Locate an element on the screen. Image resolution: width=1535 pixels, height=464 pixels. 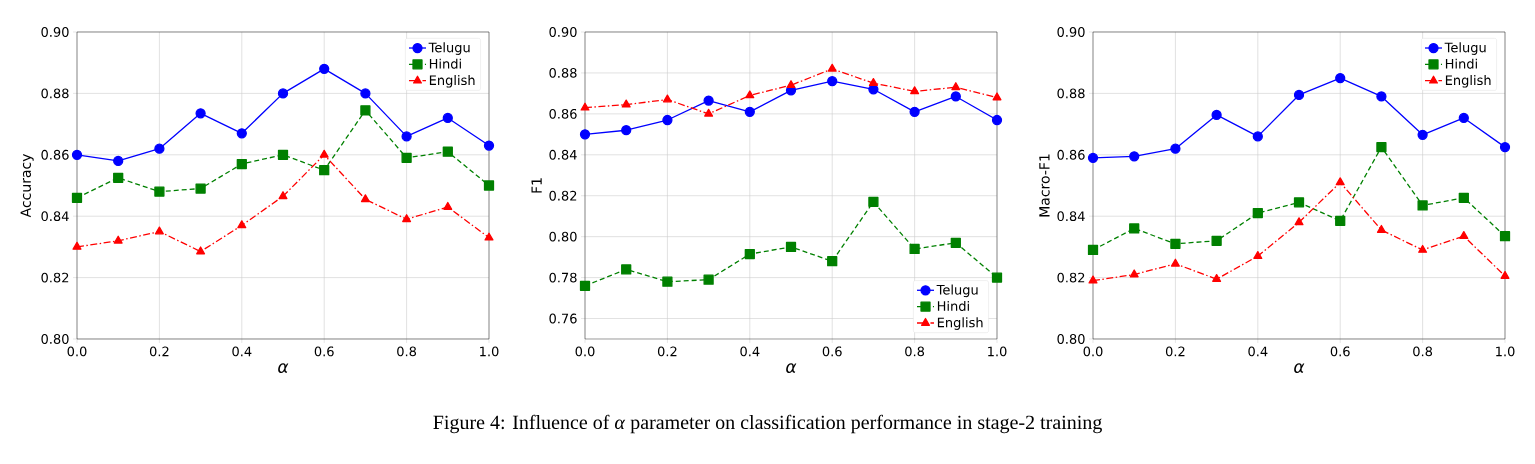
y-tick-label: 0.86 is located at coordinates (55, 154).